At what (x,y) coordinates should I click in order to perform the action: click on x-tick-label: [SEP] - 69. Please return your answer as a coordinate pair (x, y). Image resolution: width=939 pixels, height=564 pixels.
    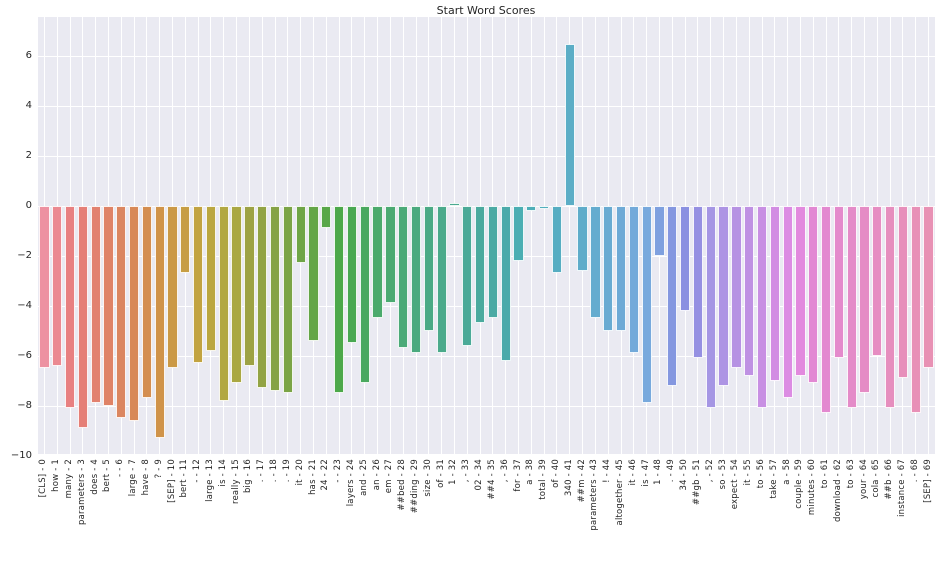
    Looking at the image, I should click on (927, 481).